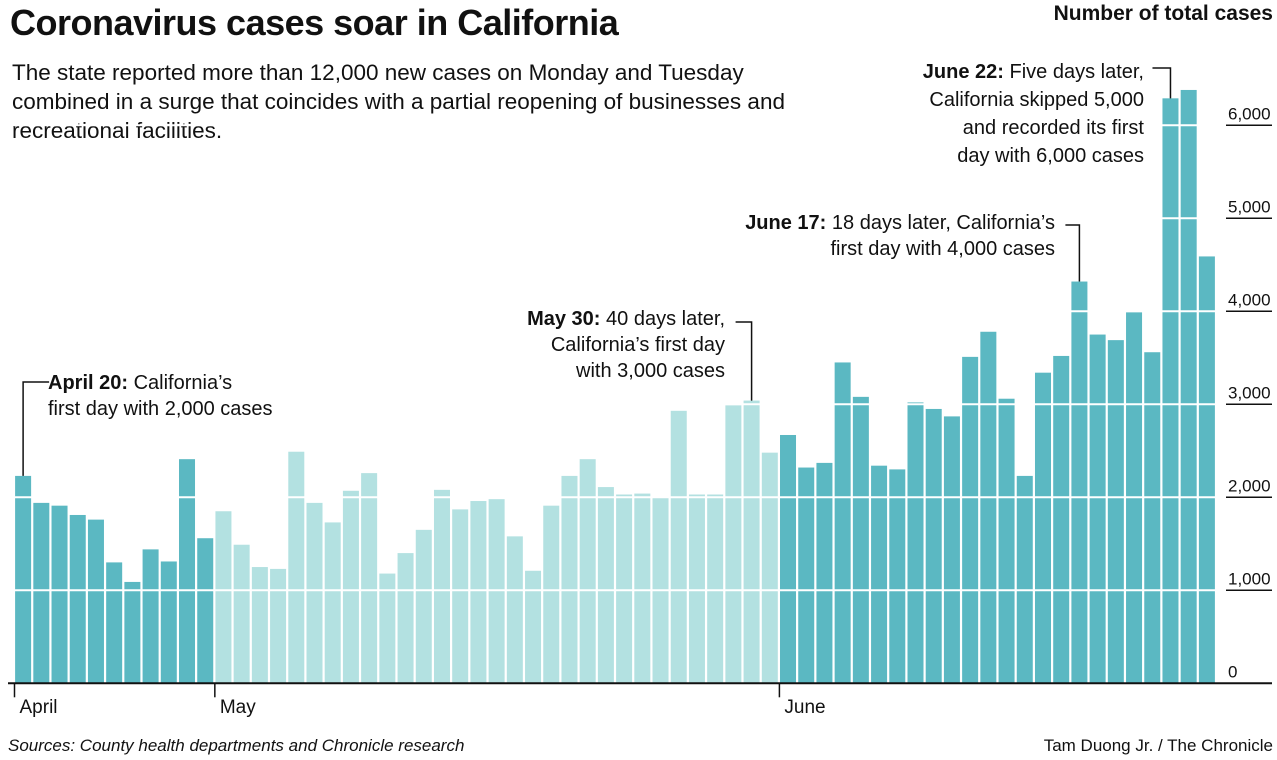 The height and width of the screenshot is (760, 1277). What do you see at coordinates (1249, 299) in the screenshot?
I see `y-tick-label: 4,000` at bounding box center [1249, 299].